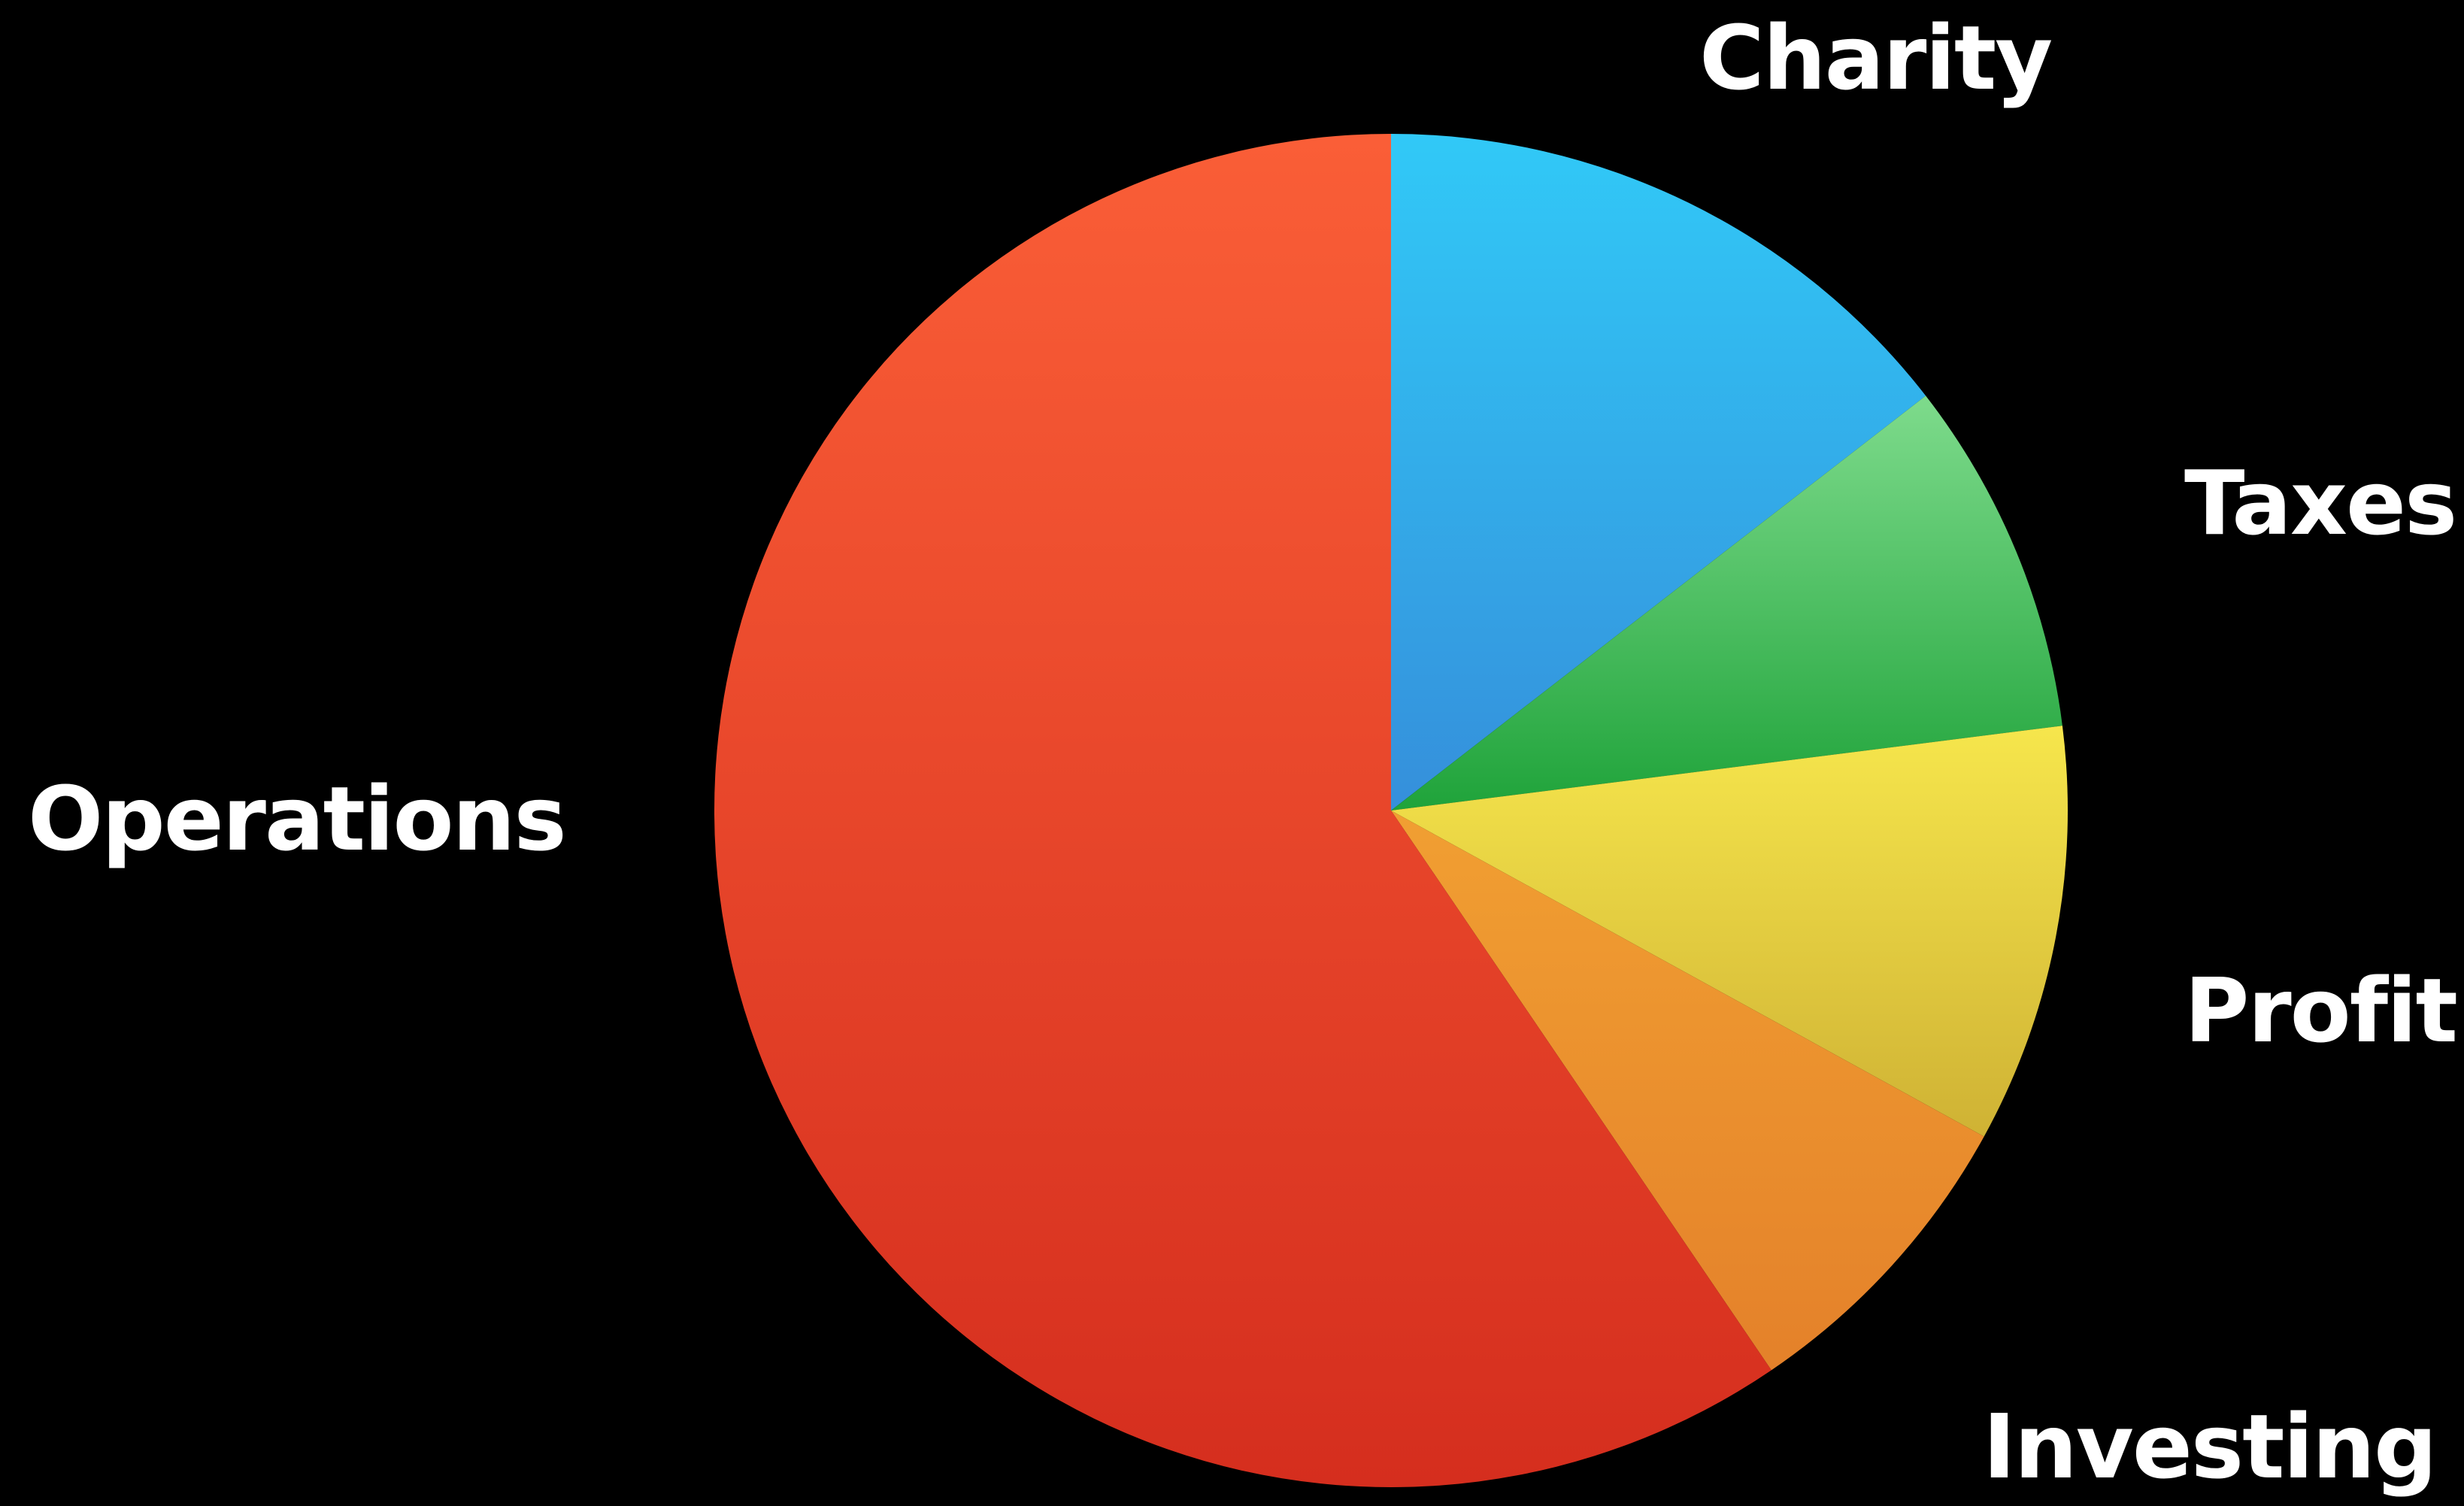 This screenshot has width=2464, height=1506. I want to click on slice-label-taxes: Taxes, so click(2320, 503).